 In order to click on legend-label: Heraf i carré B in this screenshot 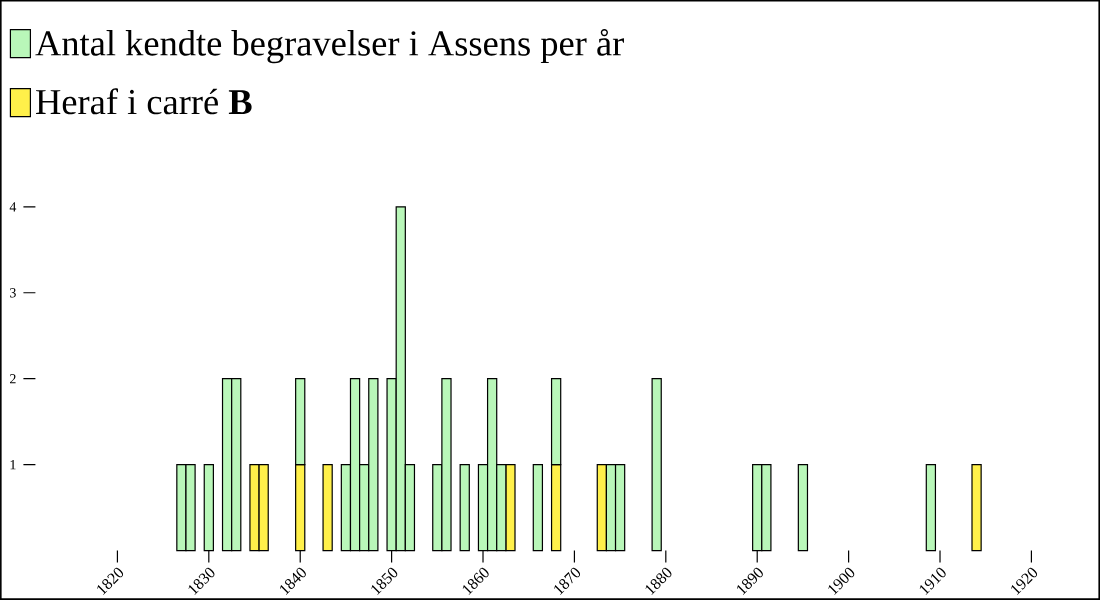, I will do `click(144, 101)`.